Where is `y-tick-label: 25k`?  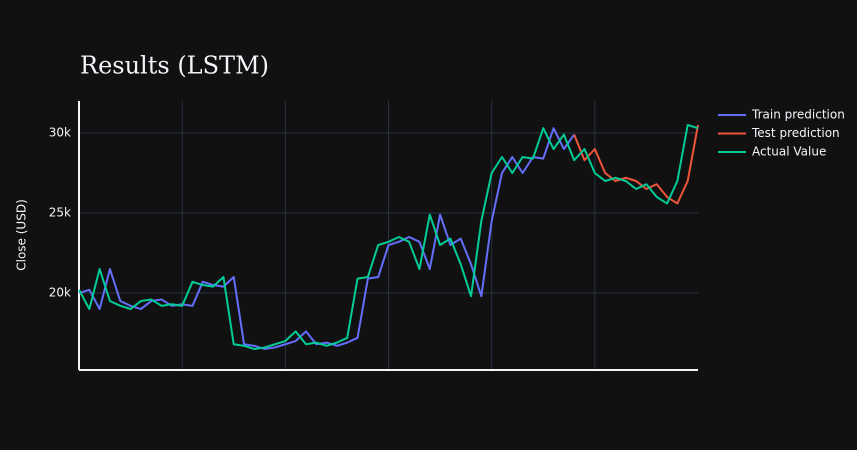 y-tick-label: 25k is located at coordinates (60, 213).